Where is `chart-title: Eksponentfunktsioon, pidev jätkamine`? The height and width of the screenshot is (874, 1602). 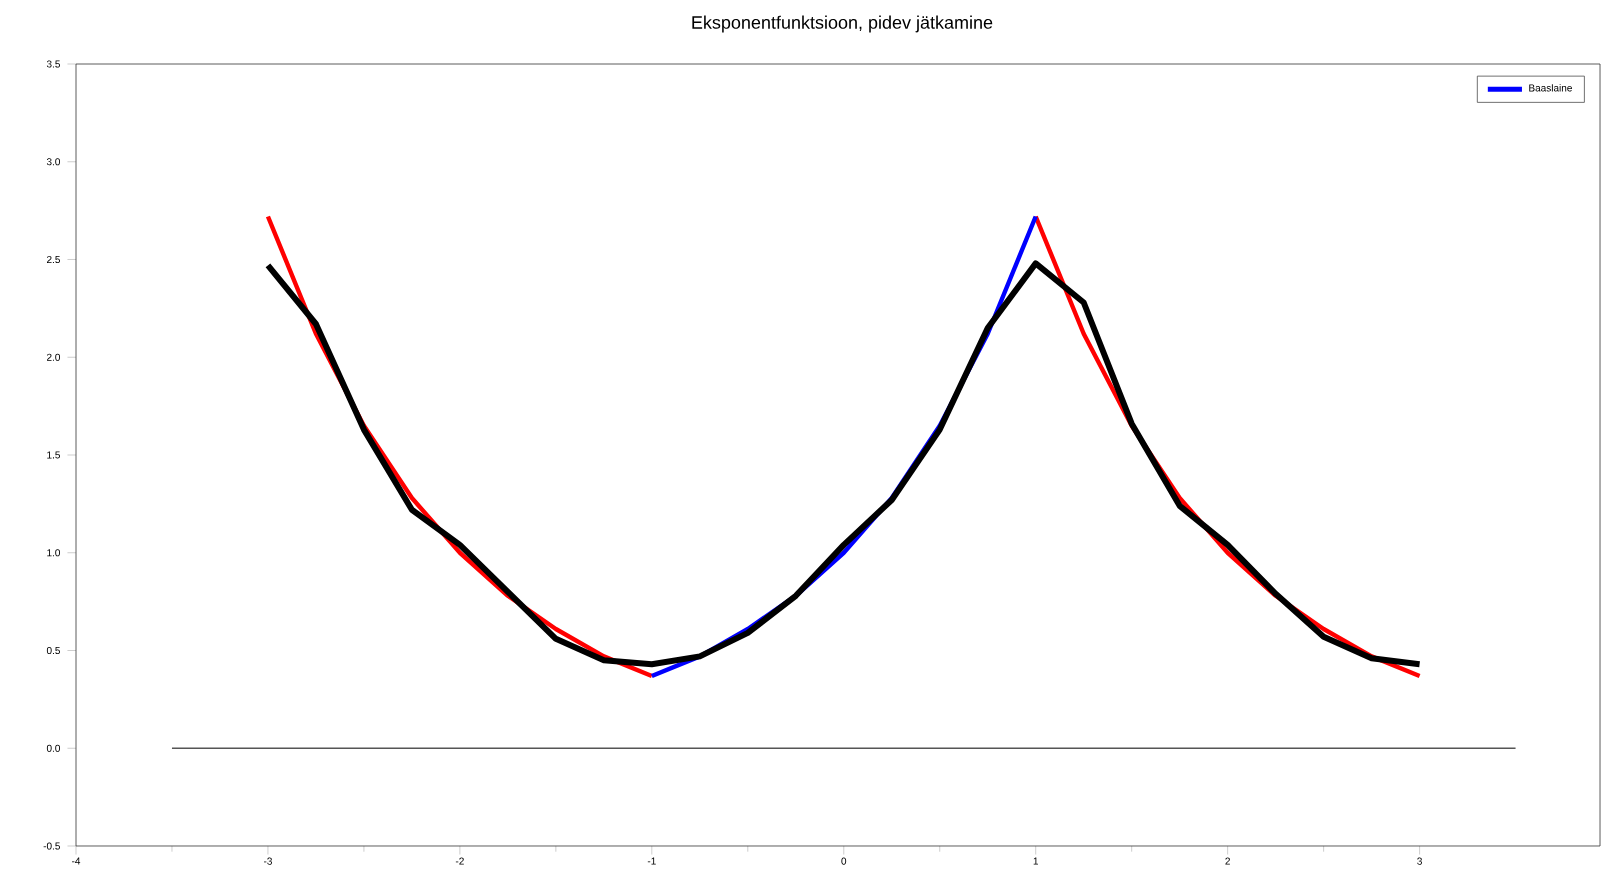 chart-title: Eksponentfunktsioon, pidev jätkamine is located at coordinates (842, 24).